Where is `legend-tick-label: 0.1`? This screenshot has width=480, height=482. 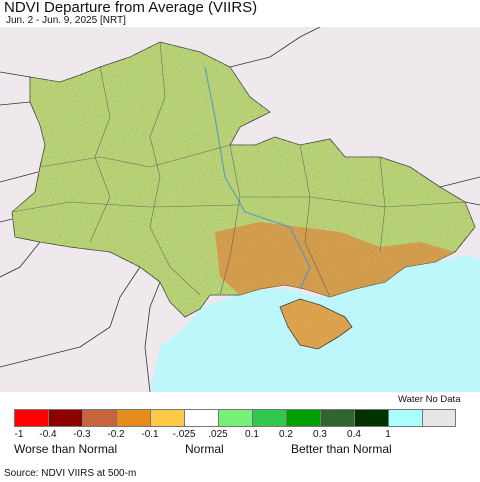
legend-tick-label: 0.1 is located at coordinates (252, 434).